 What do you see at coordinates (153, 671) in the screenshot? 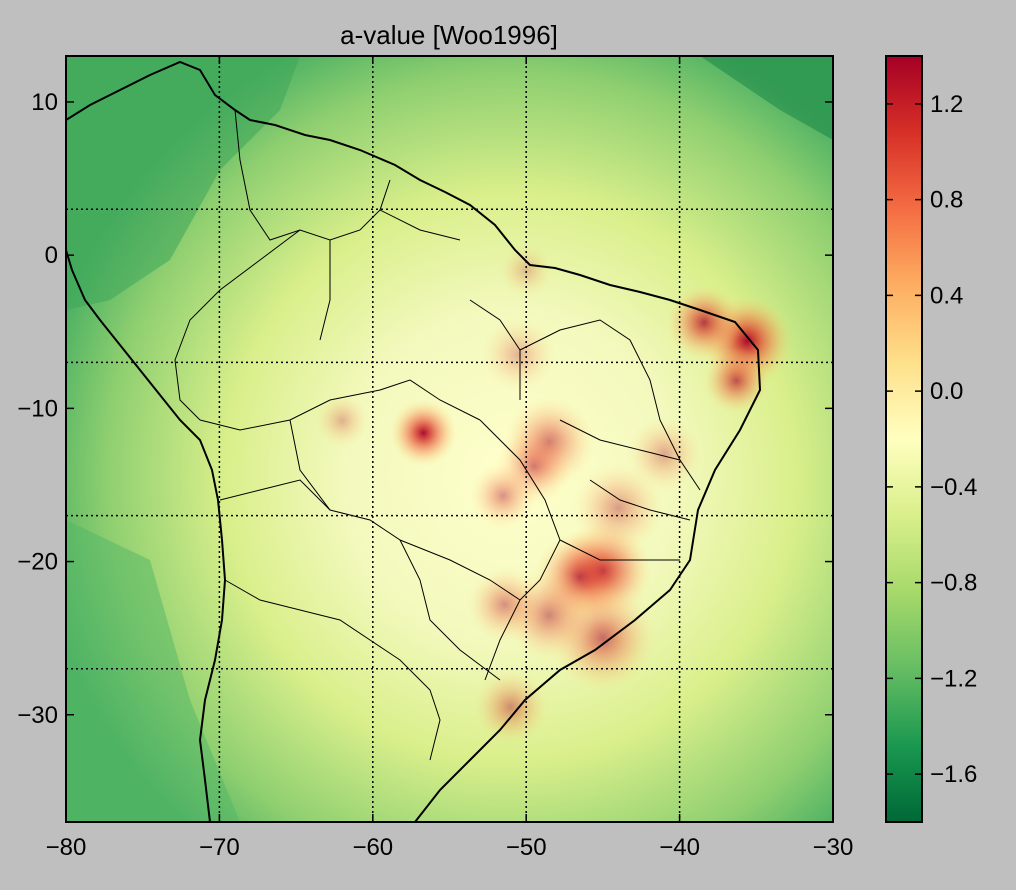
I see `southwest-green-region` at bounding box center [153, 671].